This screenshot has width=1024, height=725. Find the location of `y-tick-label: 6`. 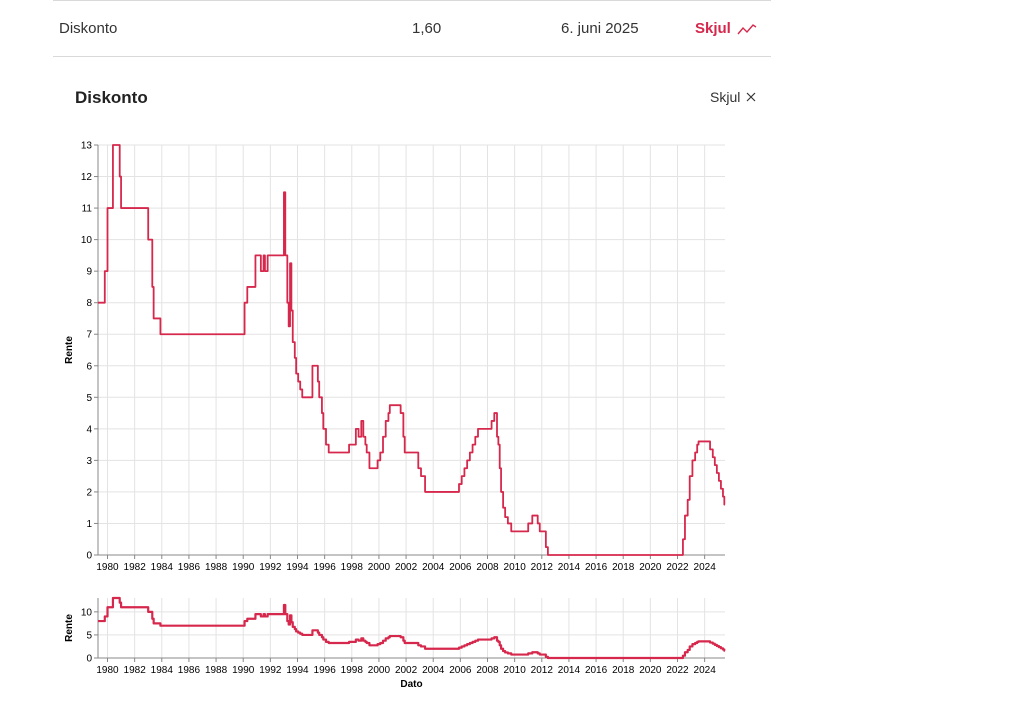

y-tick-label: 6 is located at coordinates (89, 366).